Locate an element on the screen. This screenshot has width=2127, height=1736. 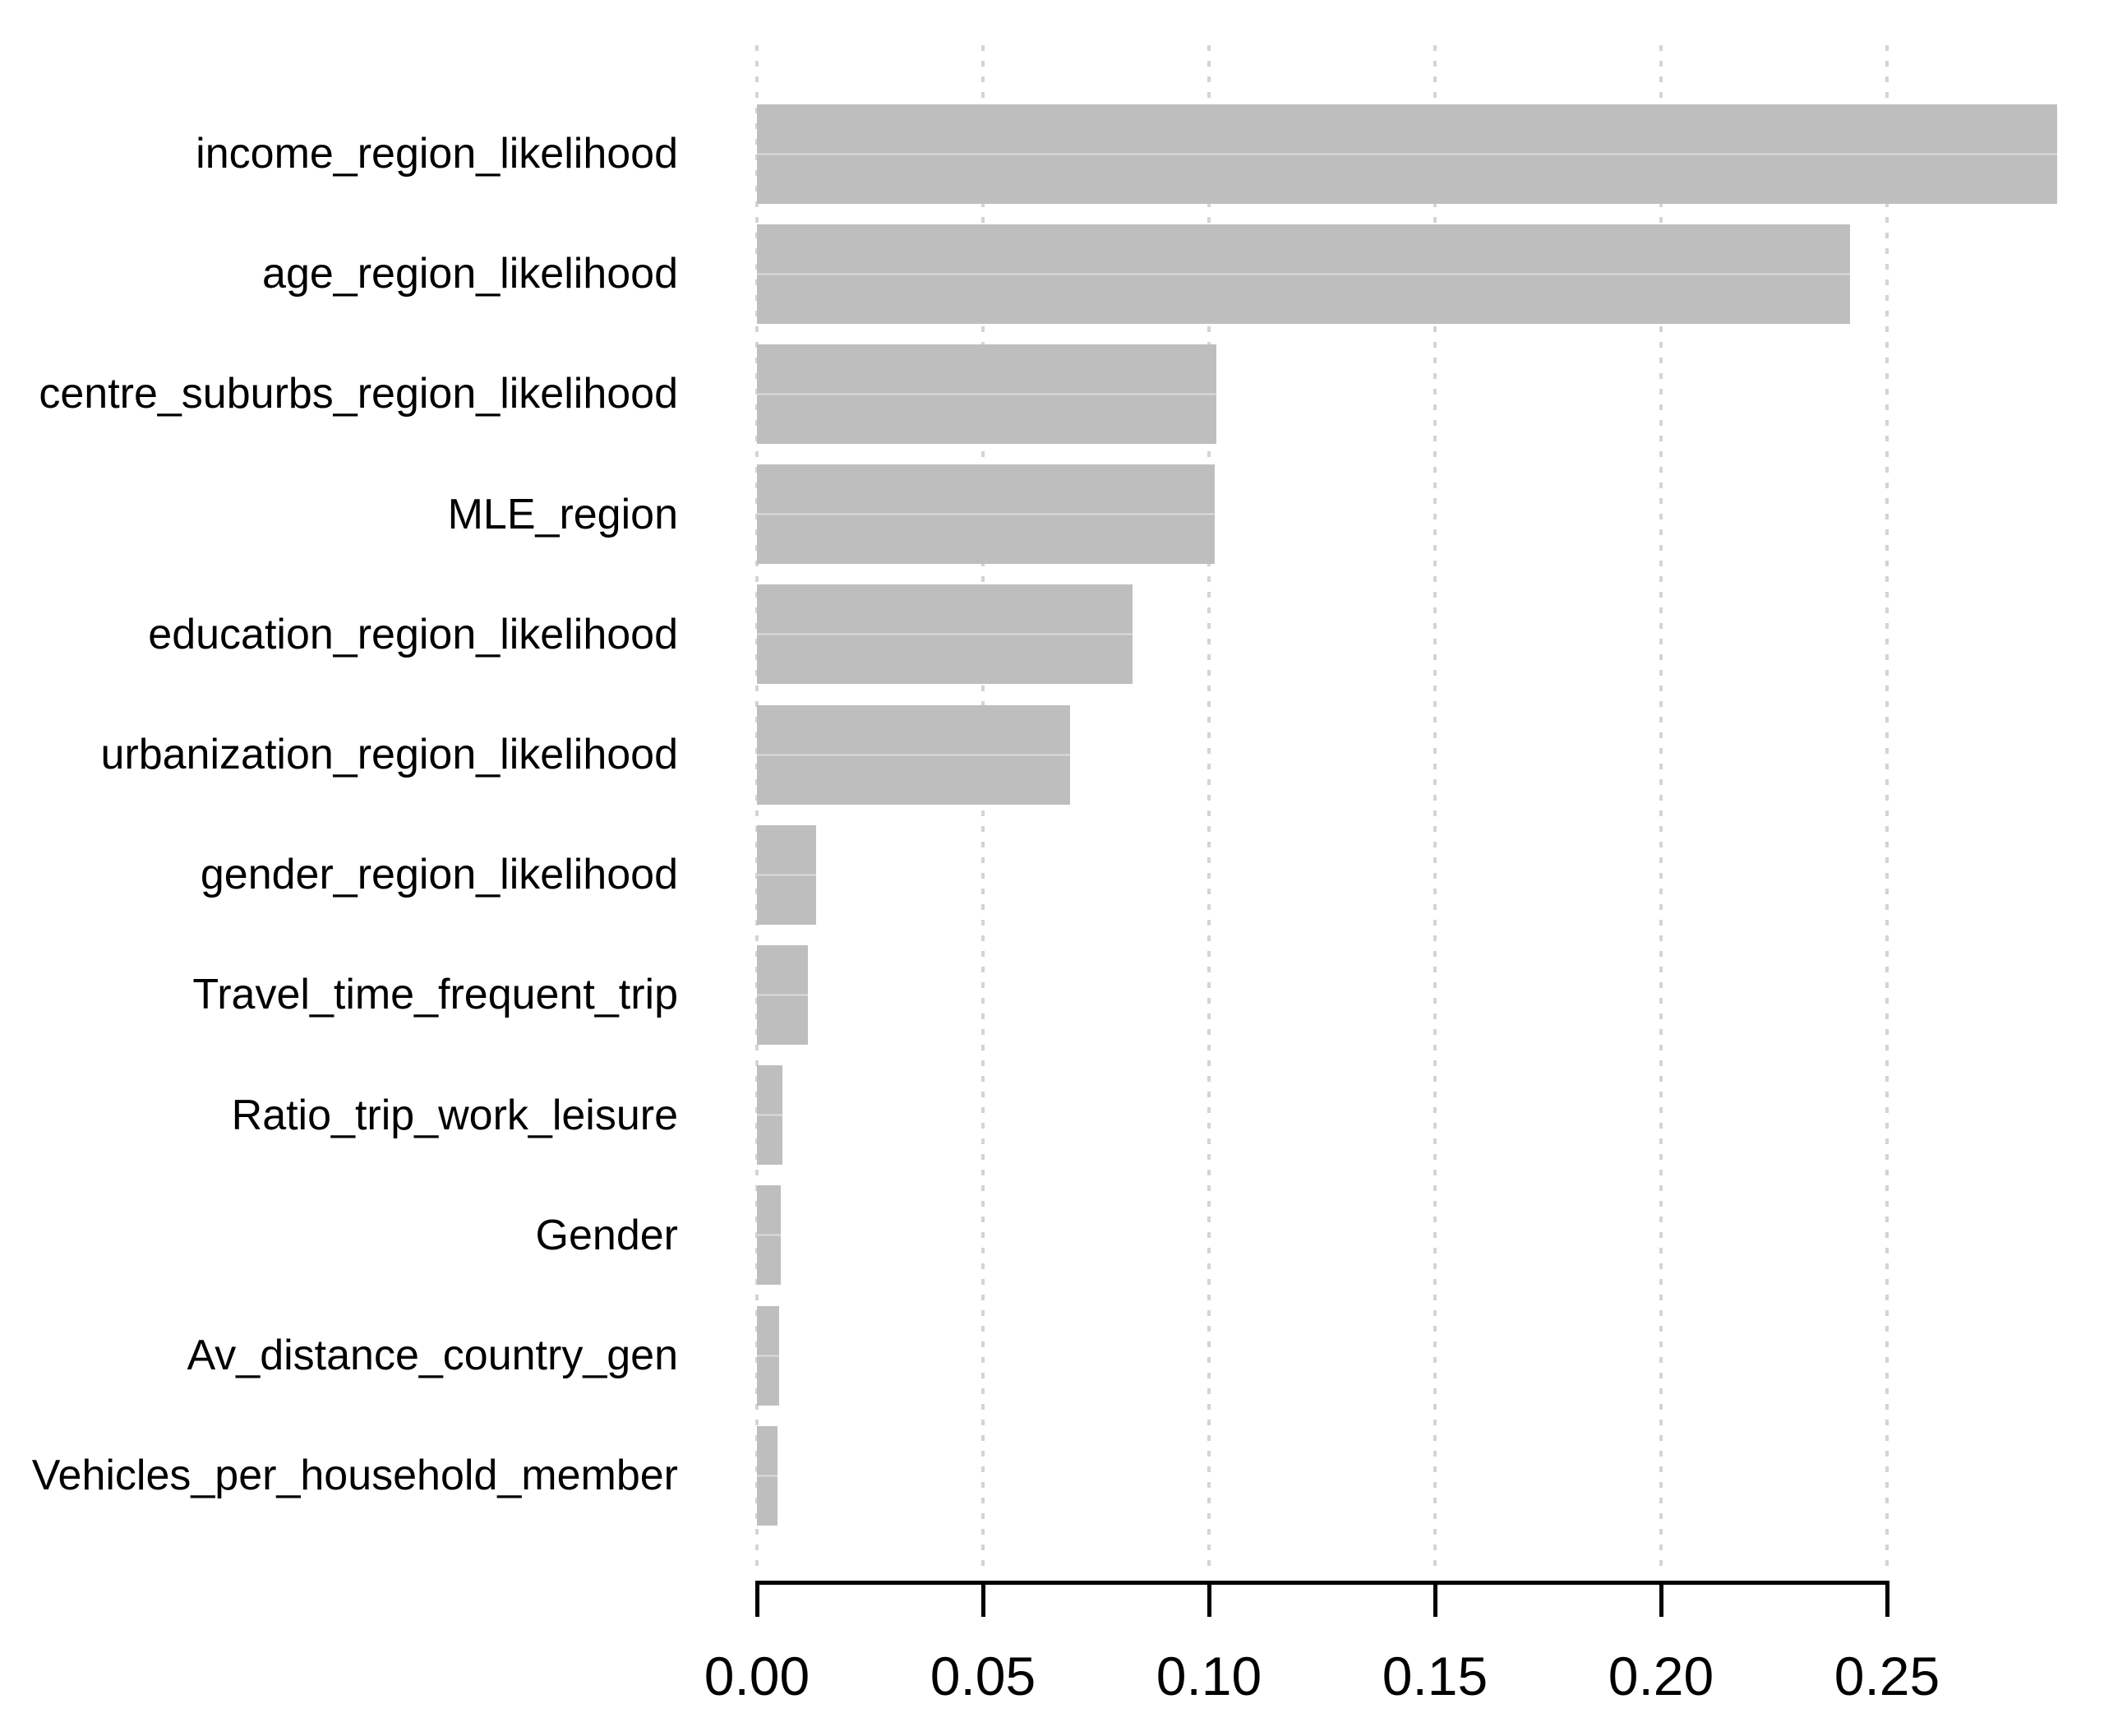
x-axis-tick-label: 0.25 is located at coordinates (1887, 1676).